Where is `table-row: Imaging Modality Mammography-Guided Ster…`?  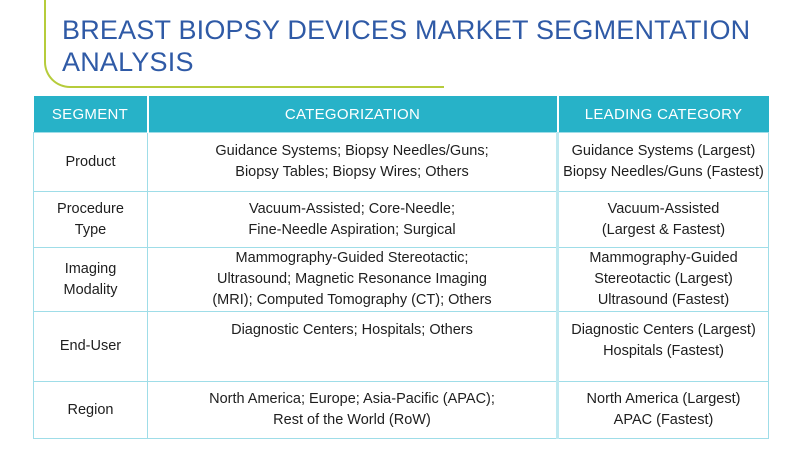 table-row: Imaging Modality Mammography-Guided Ster… is located at coordinates (401, 279).